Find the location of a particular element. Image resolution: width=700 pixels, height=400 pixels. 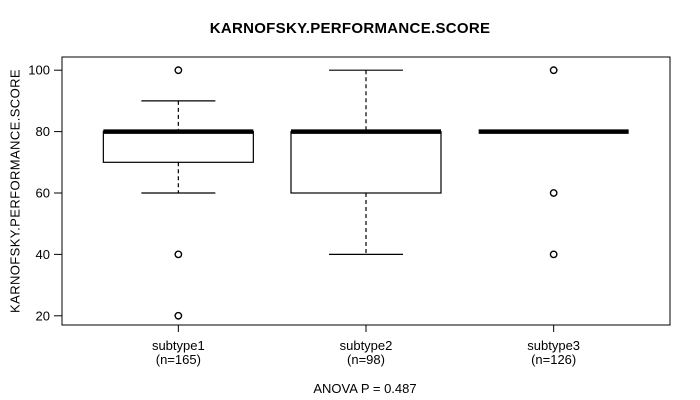

y-tick-label: 80 is located at coordinates (43, 131).